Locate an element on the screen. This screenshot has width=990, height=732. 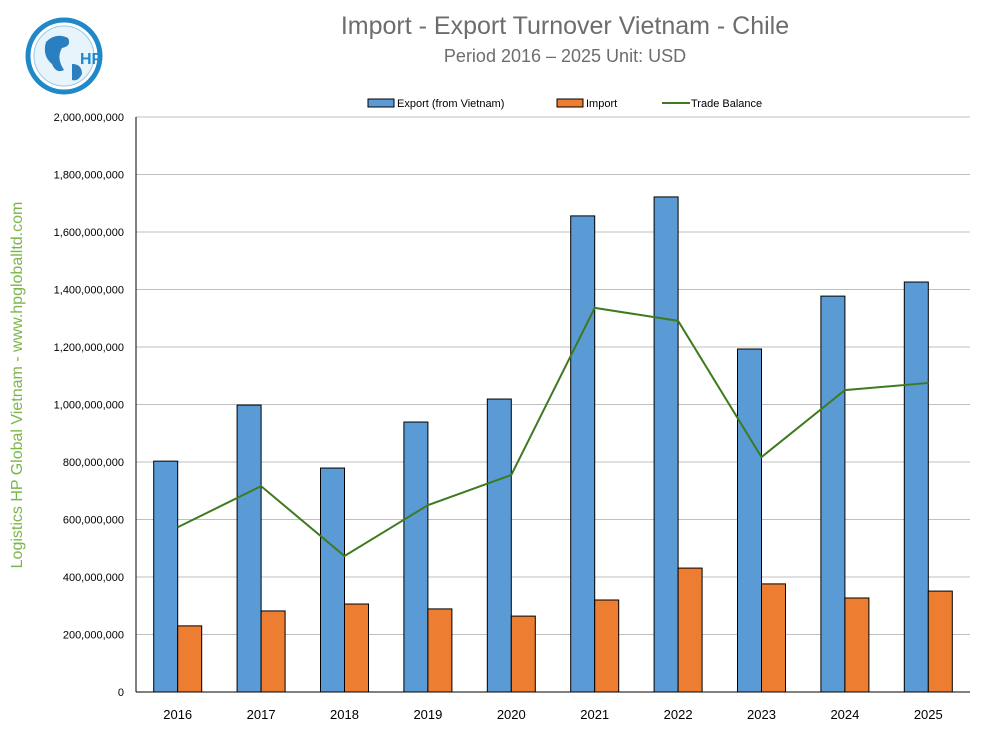
svg-text: HP is located at coordinates (91, 59).